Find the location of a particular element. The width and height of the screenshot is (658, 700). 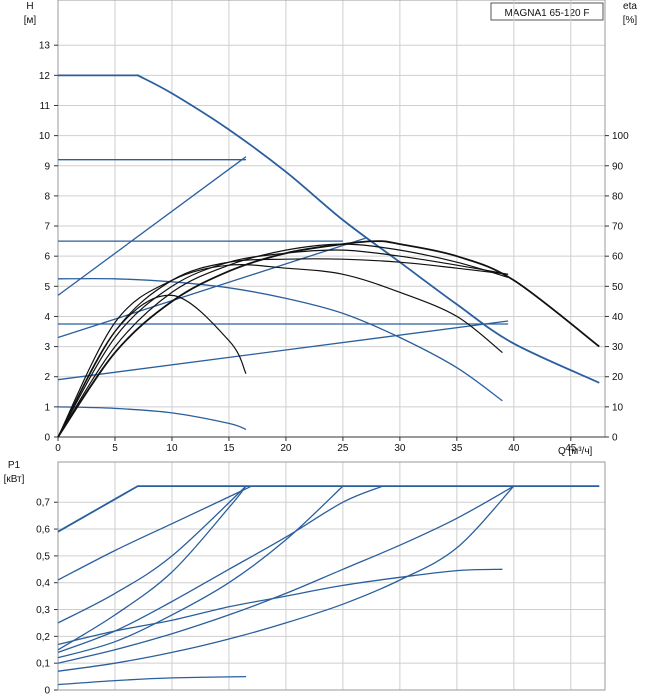

power-tick-label: 0,1 is located at coordinates (43, 664).